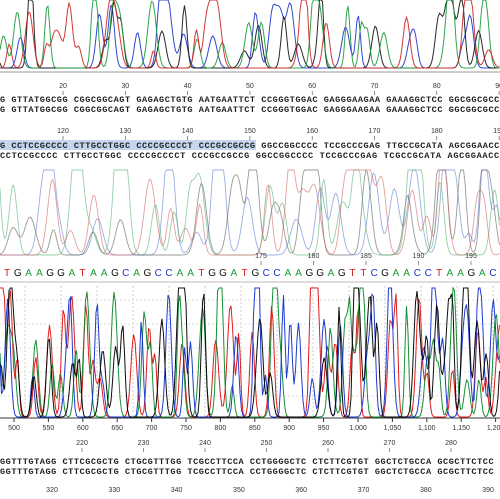 The width and height of the screenshot is (500, 499). Describe the element at coordinates (188, 86) in the screenshot. I see `ruler-number: 40` at that location.